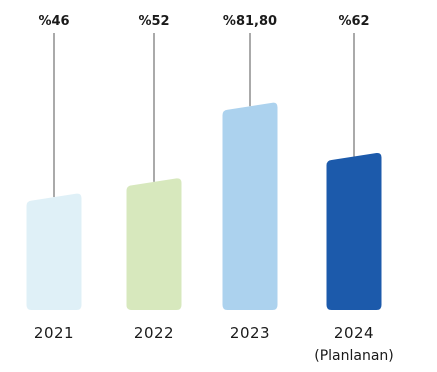  What do you see at coordinates (250, 21) in the screenshot?
I see `value-label-2023: %81,80` at bounding box center [250, 21].